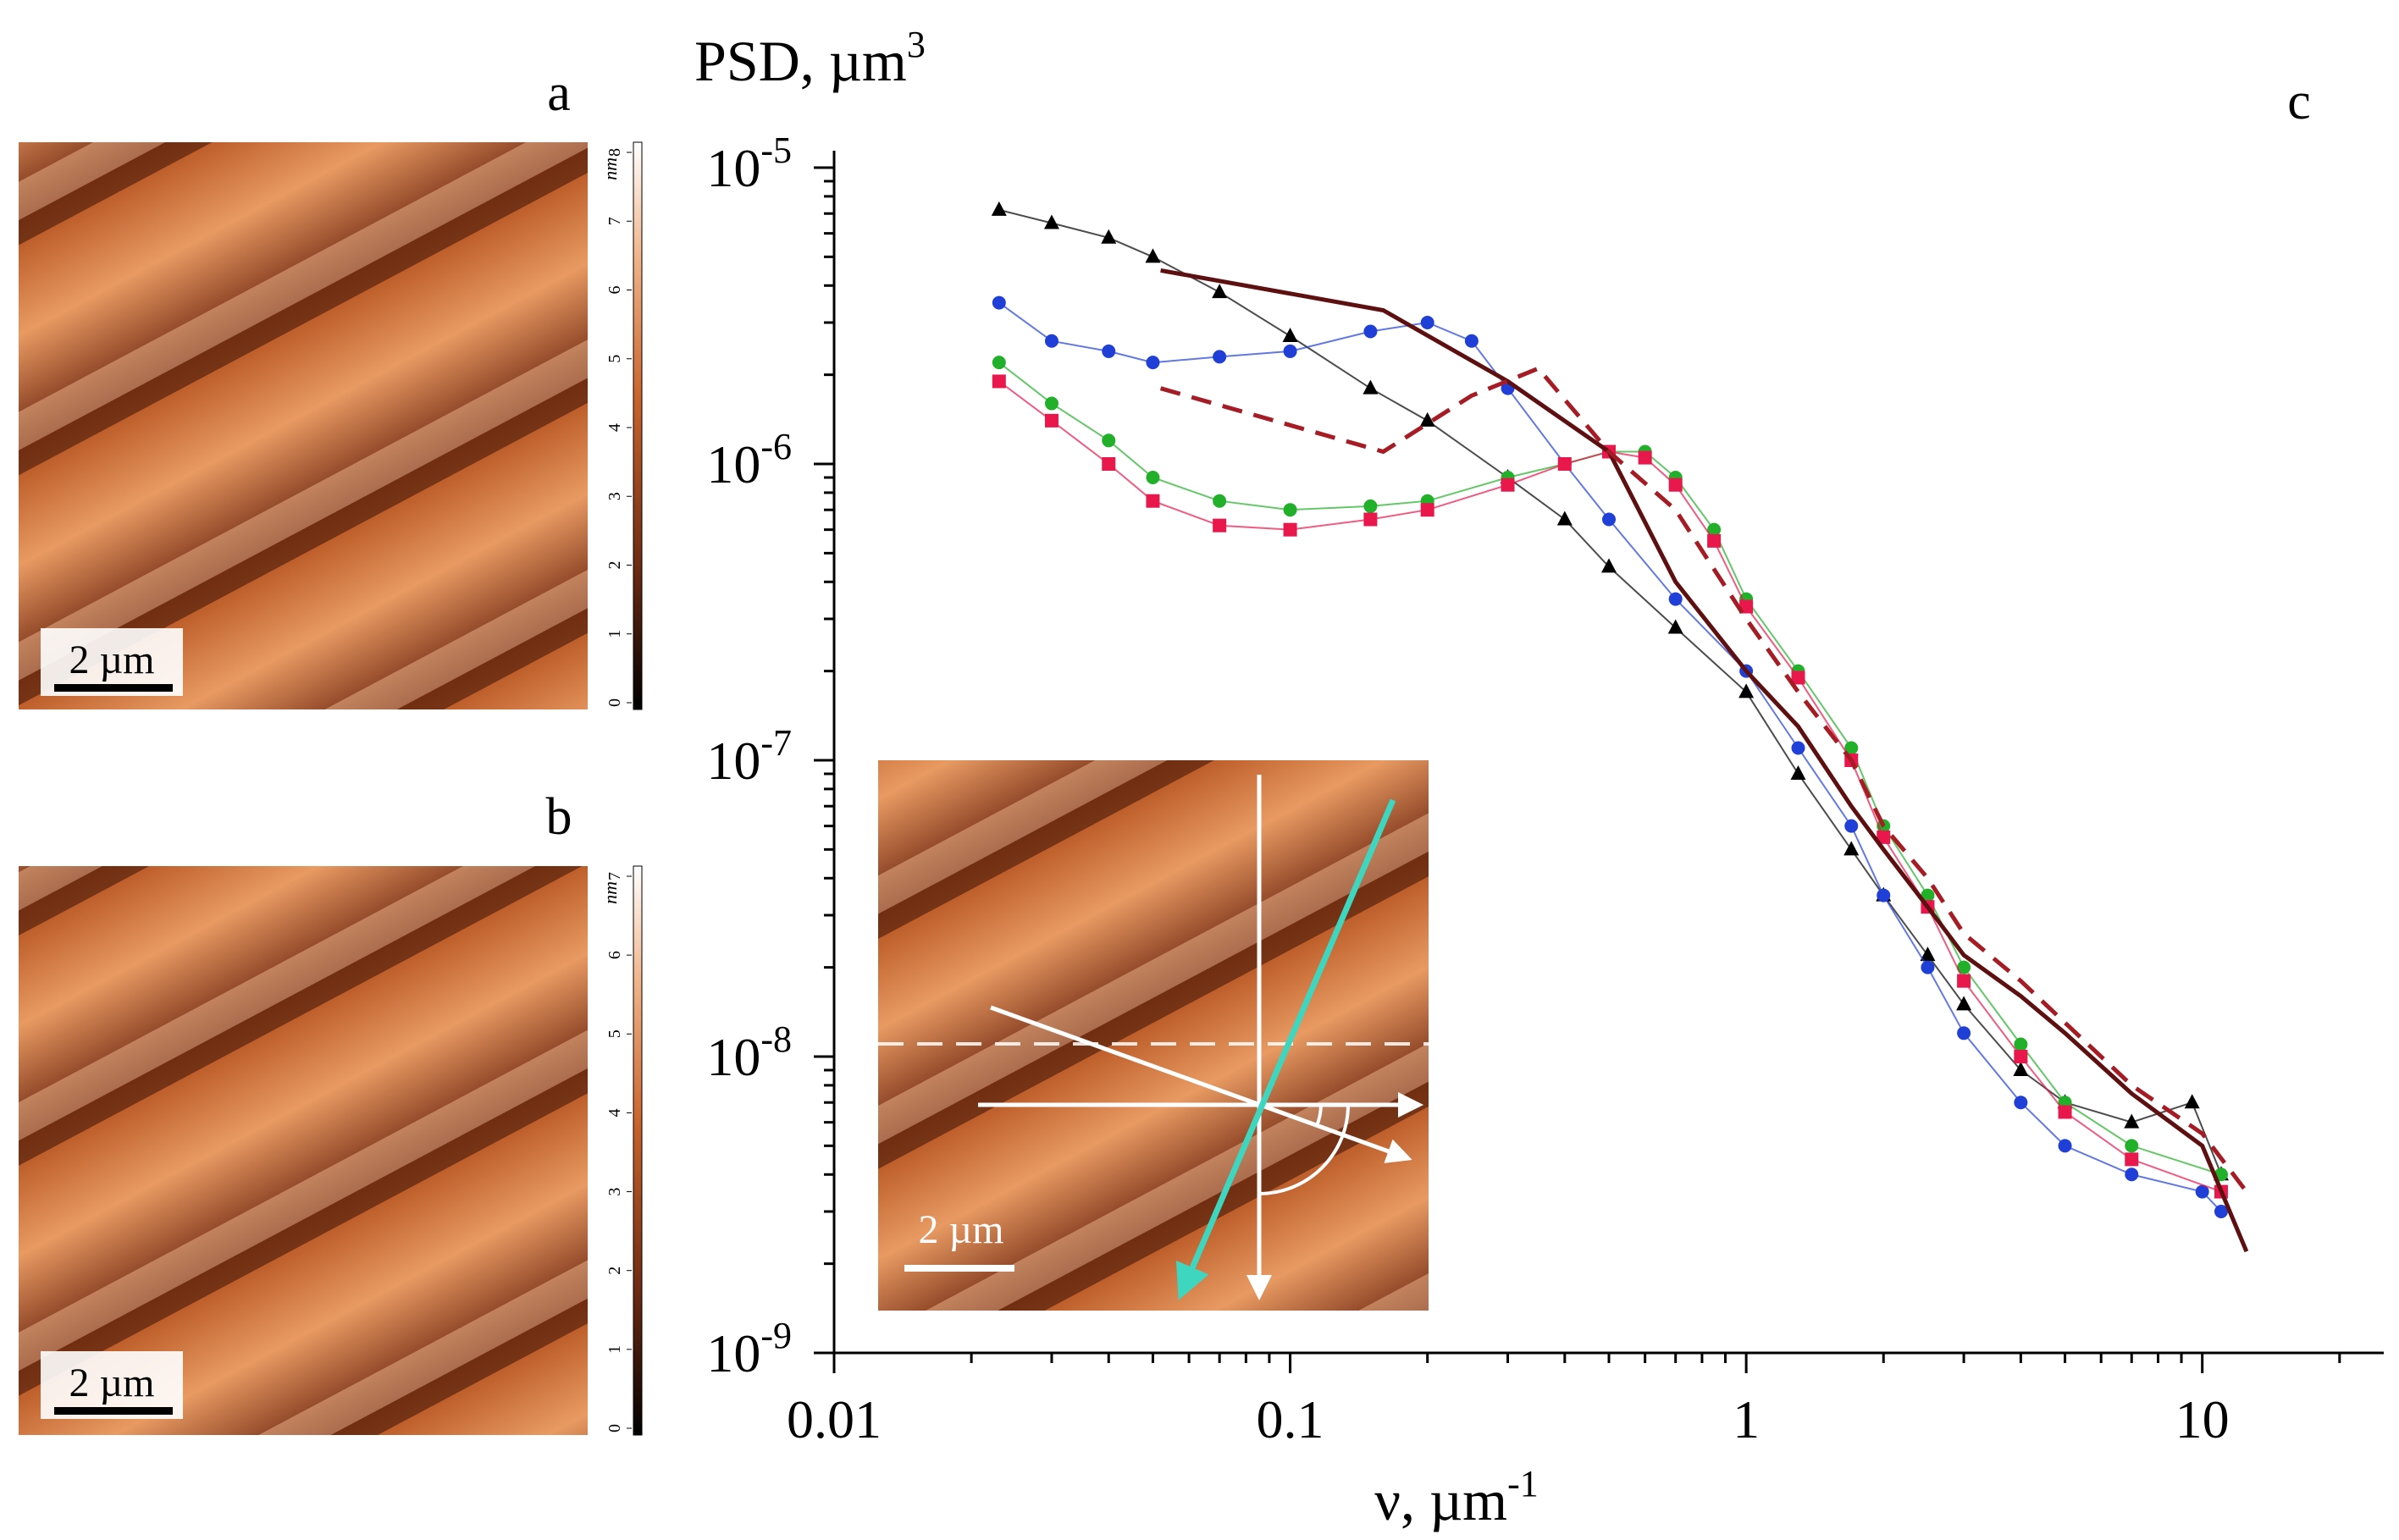 This screenshot has width=2399, height=1540. I want to click on colorbar-tick-label: 1, so click(615, 1349).